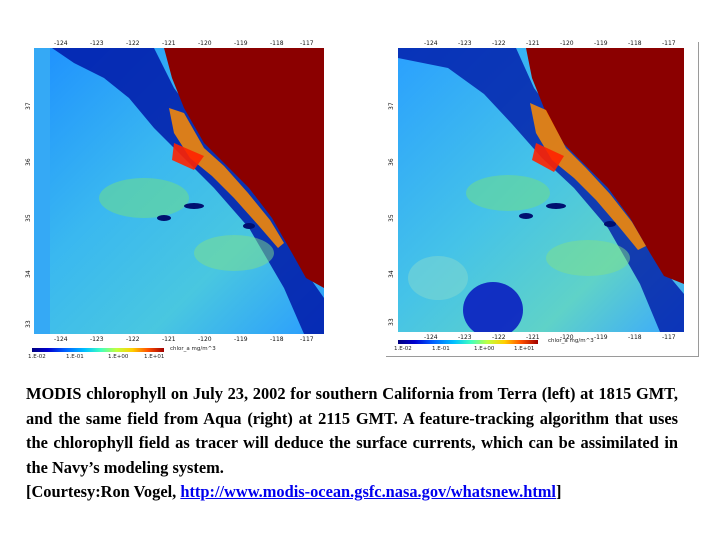 The image size is (720, 540). What do you see at coordinates (103, 491) in the screenshot?
I see `courtesy-prefix: [Courtesy:Ron Vogel,` at bounding box center [103, 491].